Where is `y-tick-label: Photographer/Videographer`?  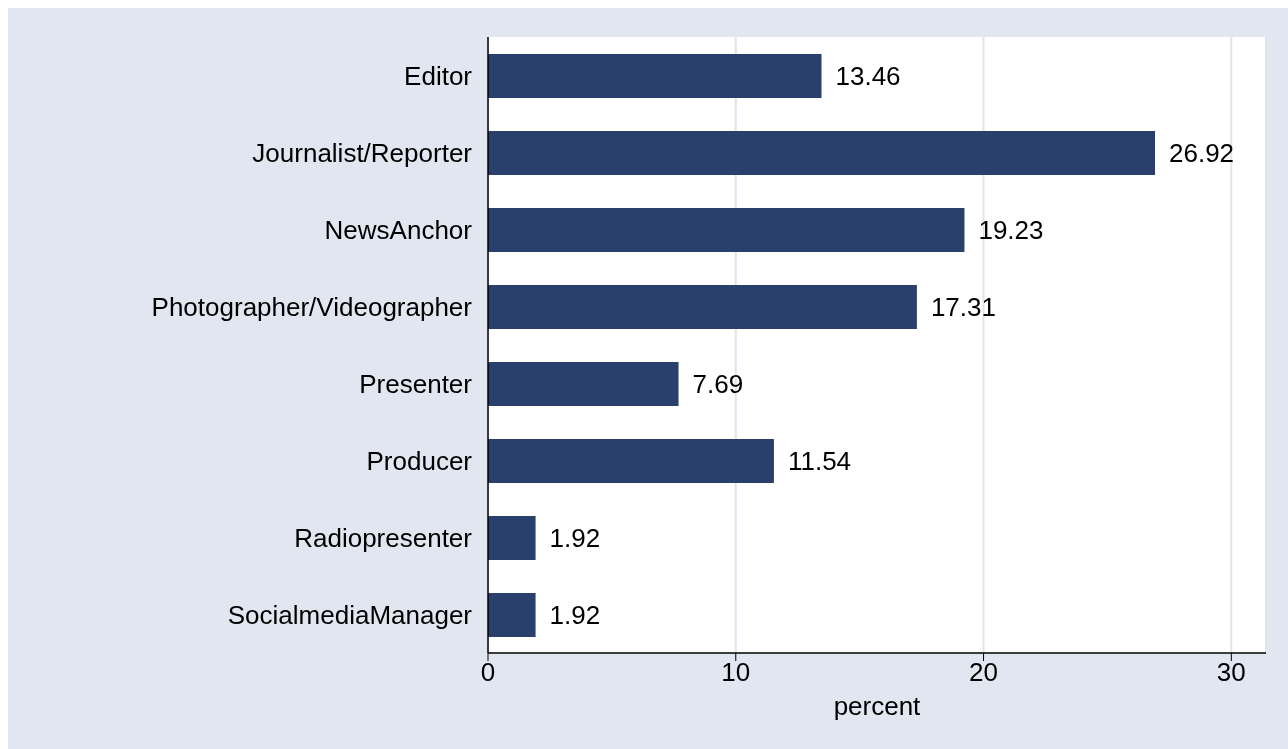 y-tick-label: Photographer/Videographer is located at coordinates (312, 306).